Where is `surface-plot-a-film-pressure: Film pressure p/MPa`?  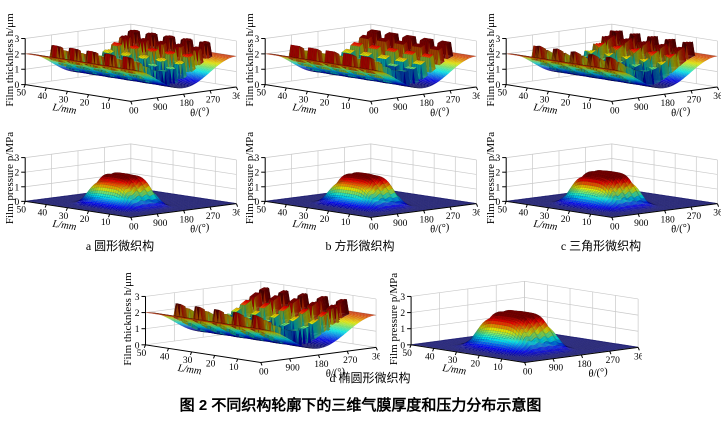
surface-plot-a-film-pressure: Film pressure p/MPa is located at coordinates (120, 178).